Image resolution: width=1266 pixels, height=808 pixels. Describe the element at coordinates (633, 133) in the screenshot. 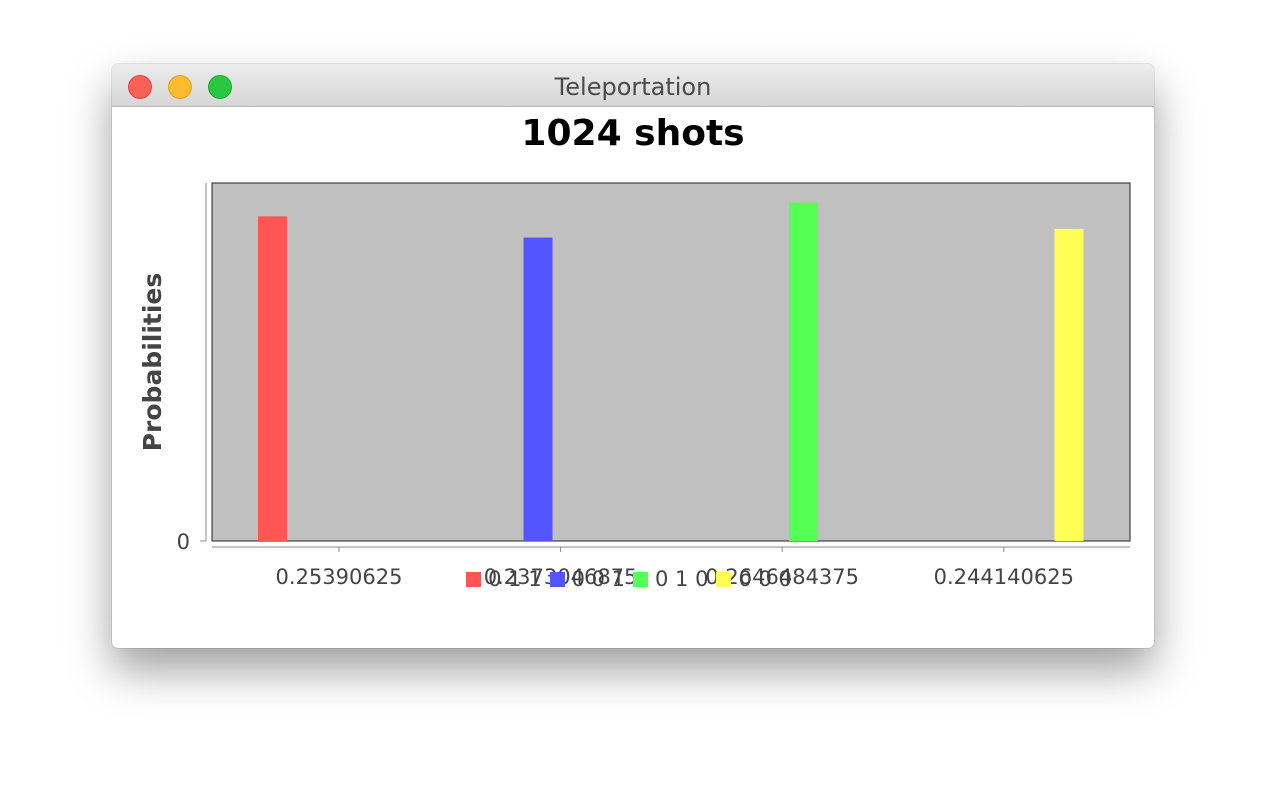

I see `chart-title: 1024 shots` at that location.